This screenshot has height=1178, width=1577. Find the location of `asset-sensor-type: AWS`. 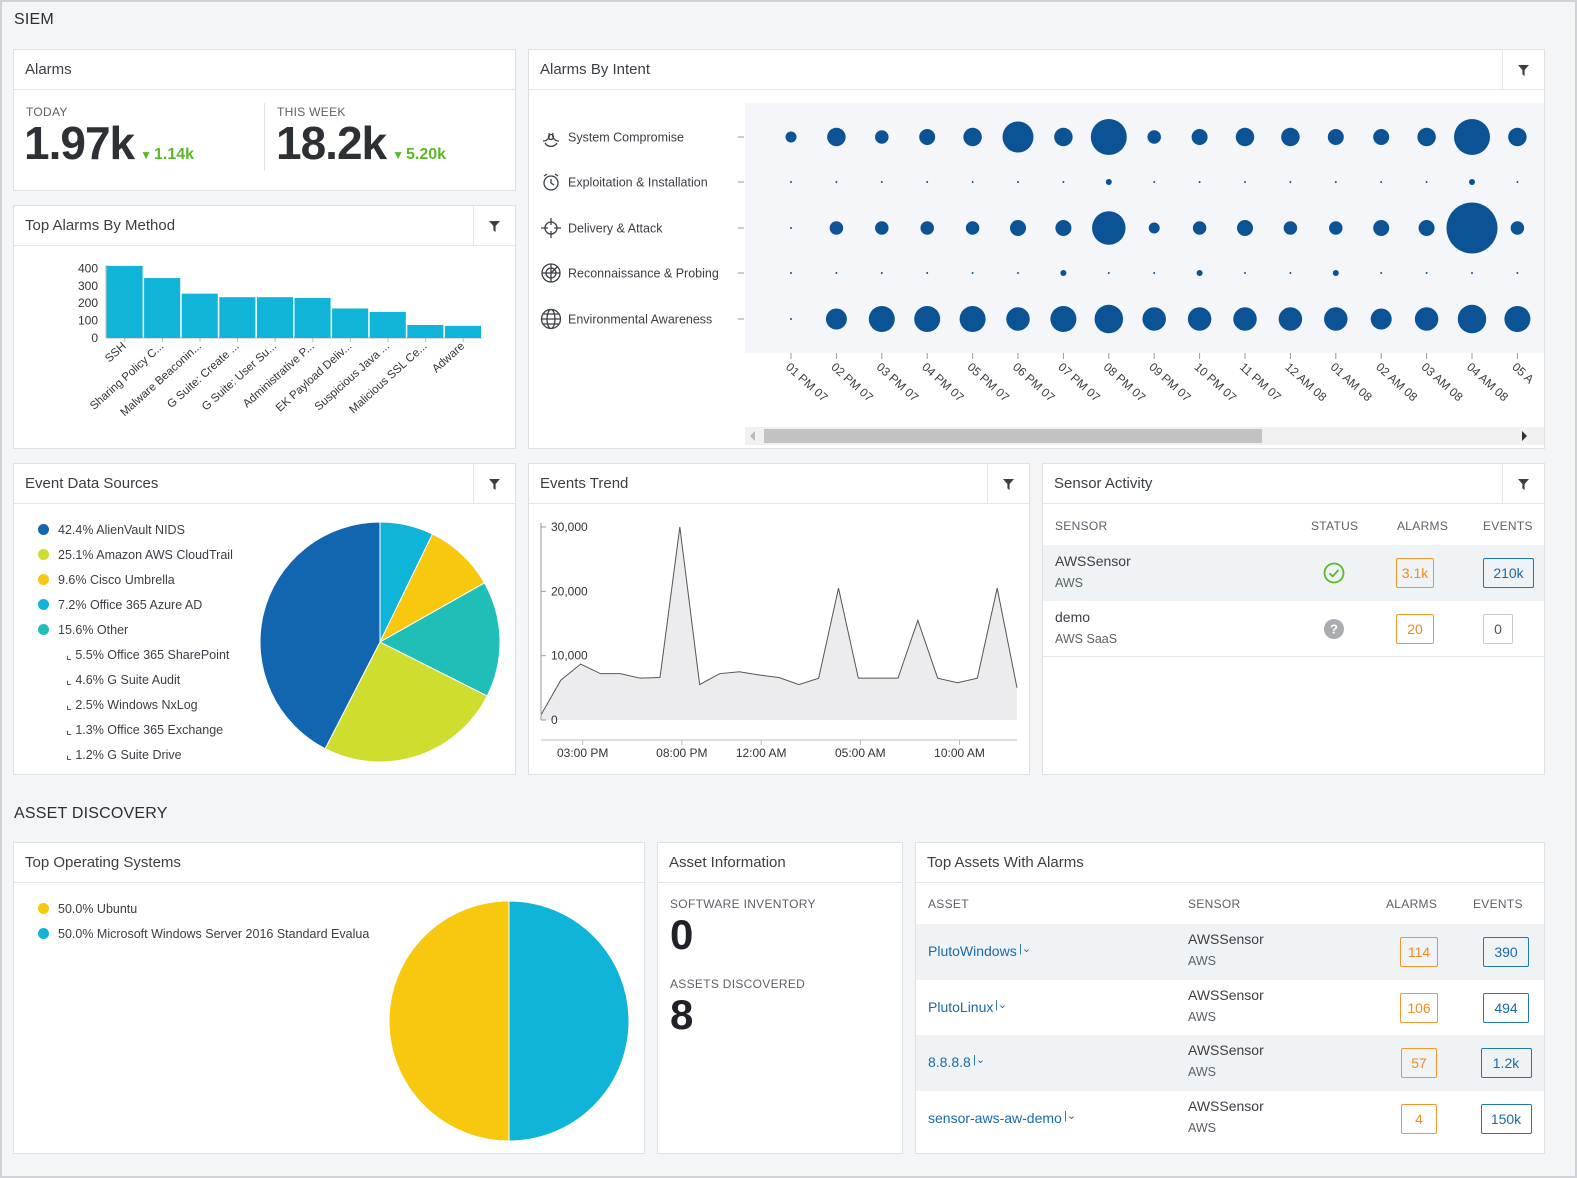

asset-sensor-type: AWS is located at coordinates (1202, 961).